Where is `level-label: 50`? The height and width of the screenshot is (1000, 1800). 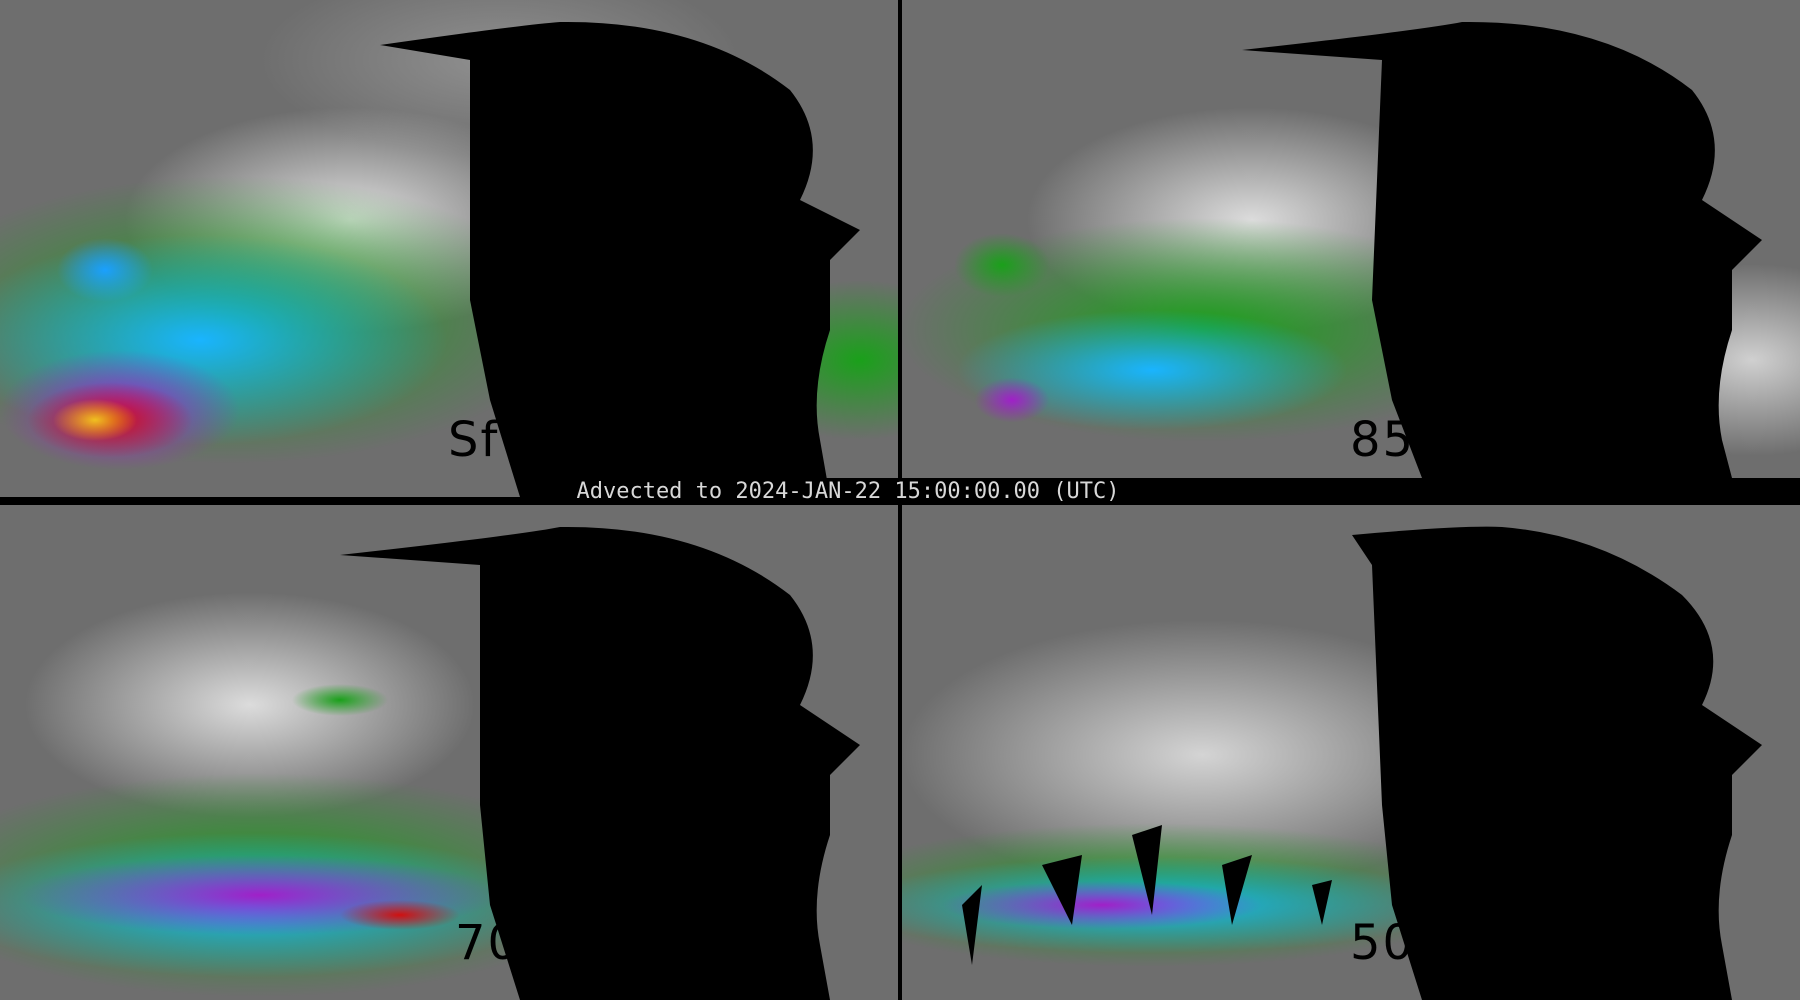 level-label: 50 is located at coordinates (1383, 943).